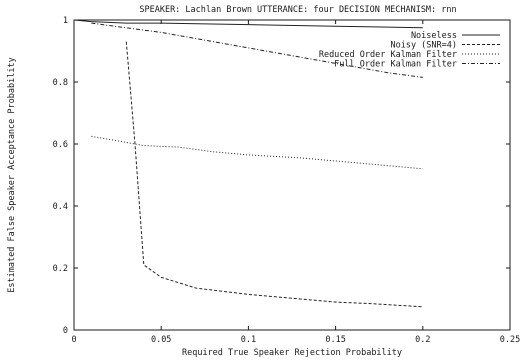  I want to click on x-tick-label: 0, so click(73, 340).